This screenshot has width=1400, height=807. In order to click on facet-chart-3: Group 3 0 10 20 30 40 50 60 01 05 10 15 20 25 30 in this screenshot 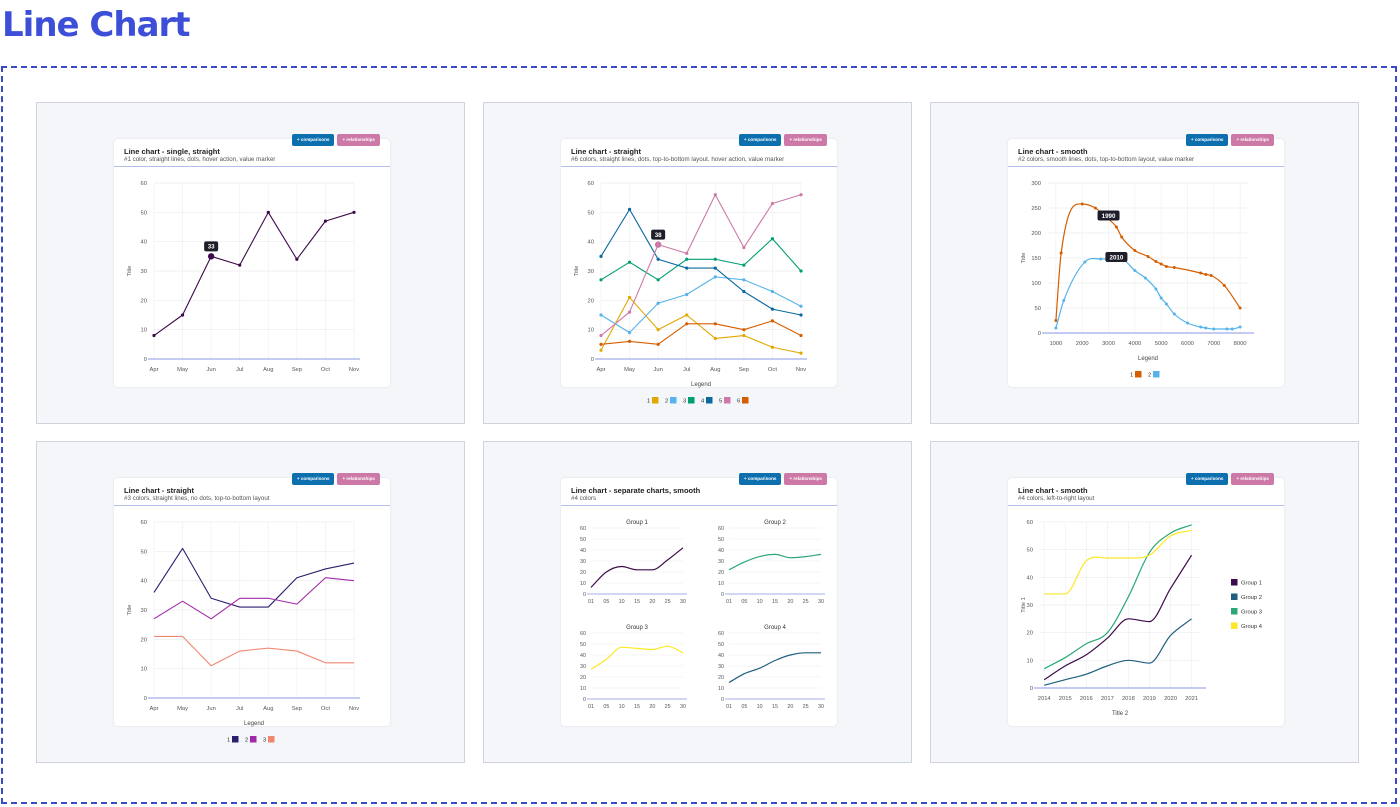, I will do `click(633, 667)`.